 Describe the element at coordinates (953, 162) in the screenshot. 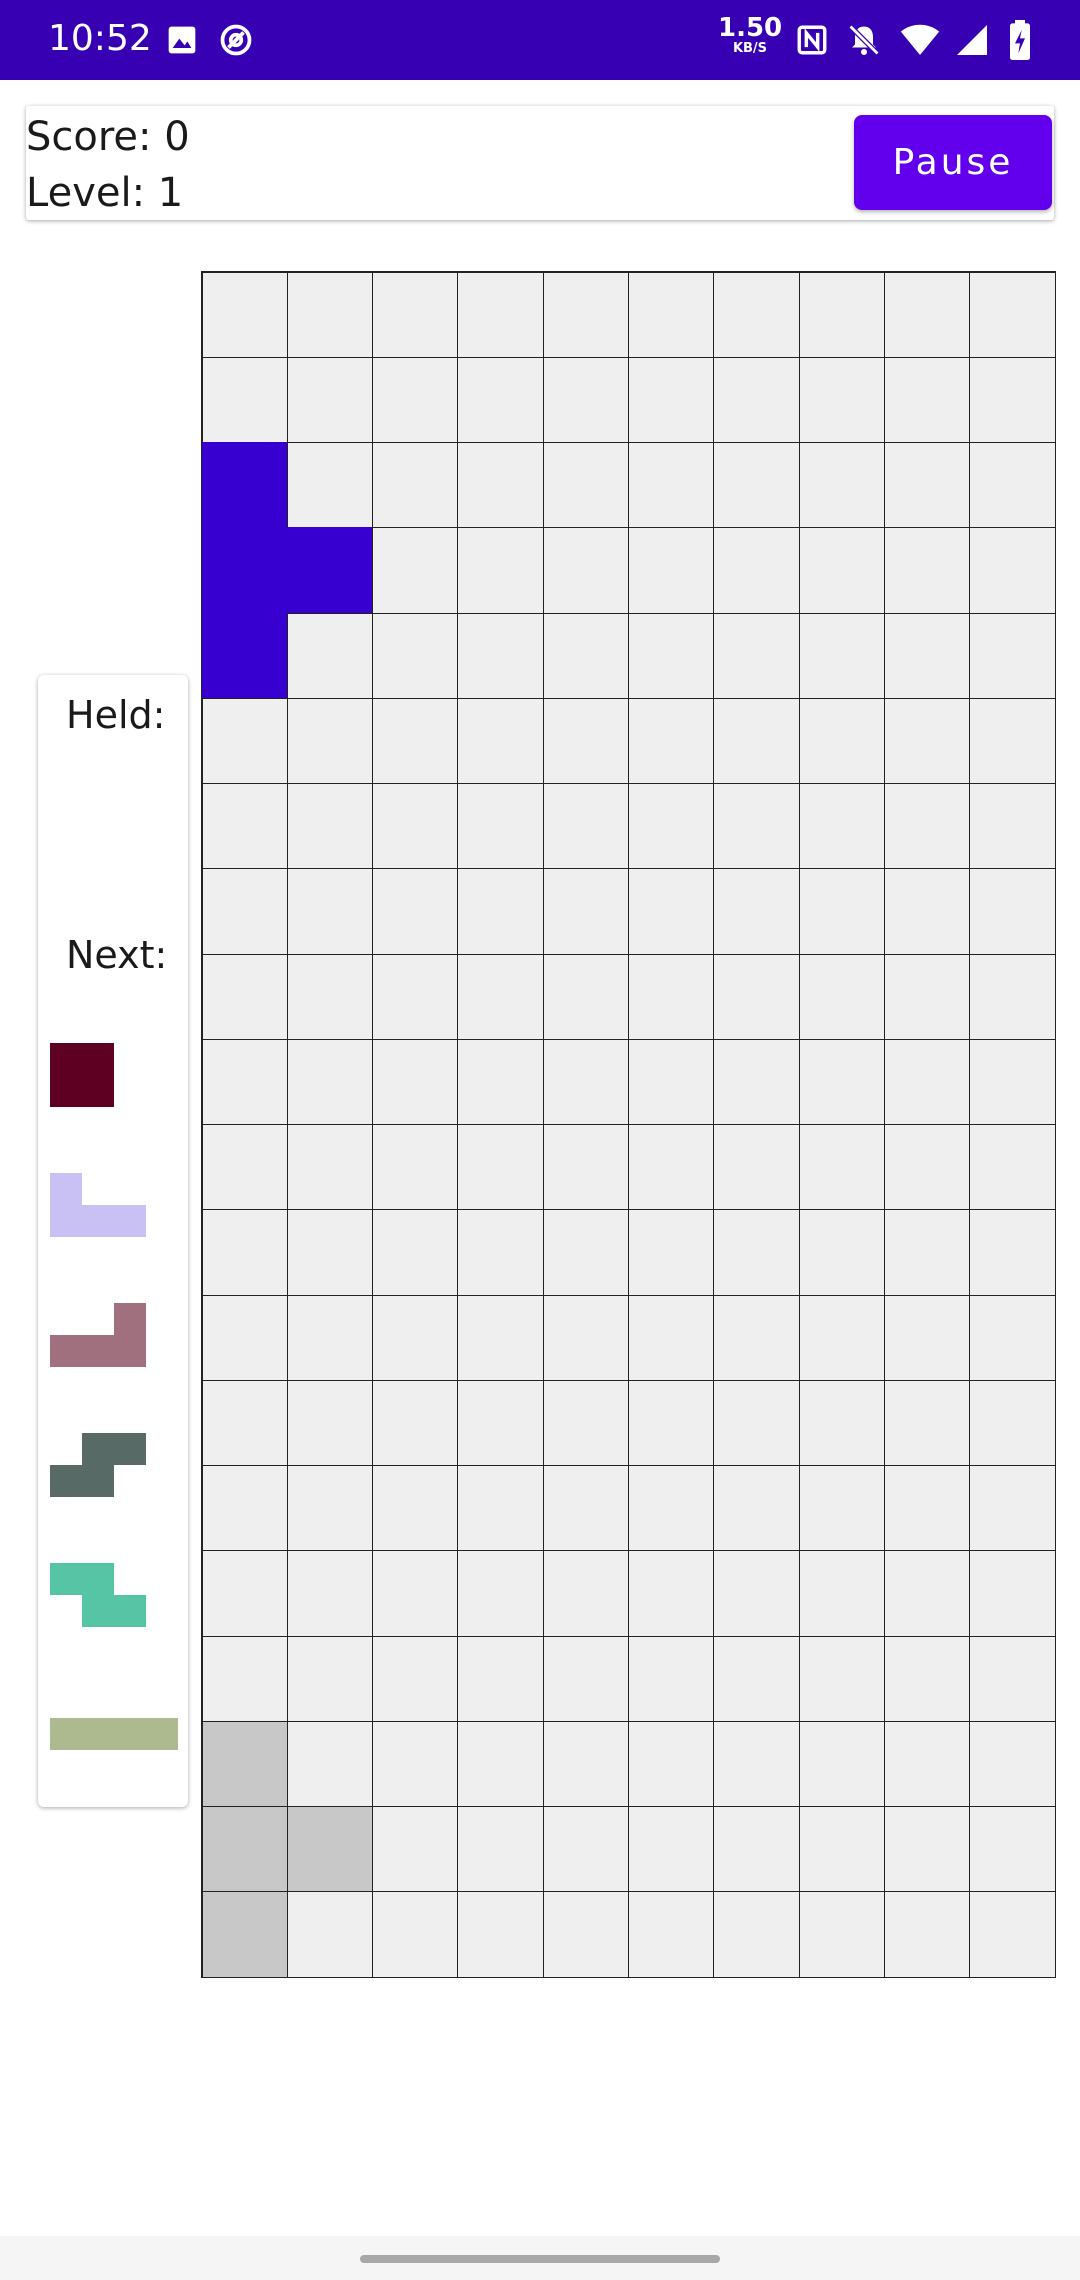

I see `pause-button: Pause` at that location.